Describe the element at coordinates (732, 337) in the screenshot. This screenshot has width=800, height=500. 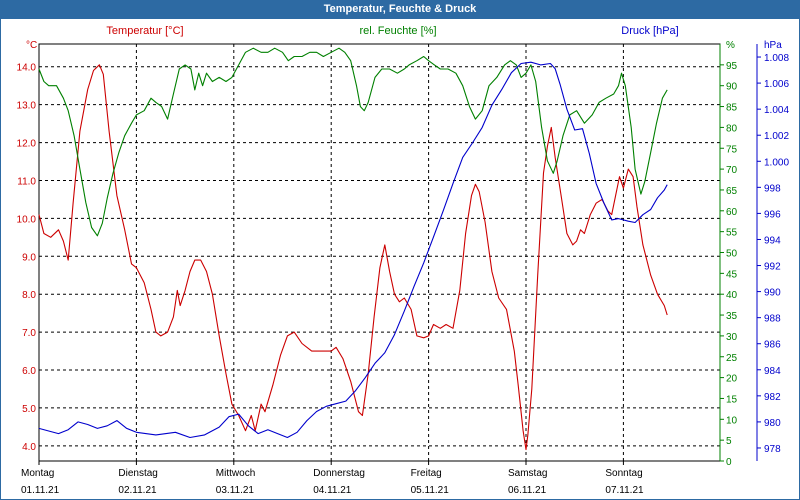
I see `humidity-tick-label: 30` at that location.